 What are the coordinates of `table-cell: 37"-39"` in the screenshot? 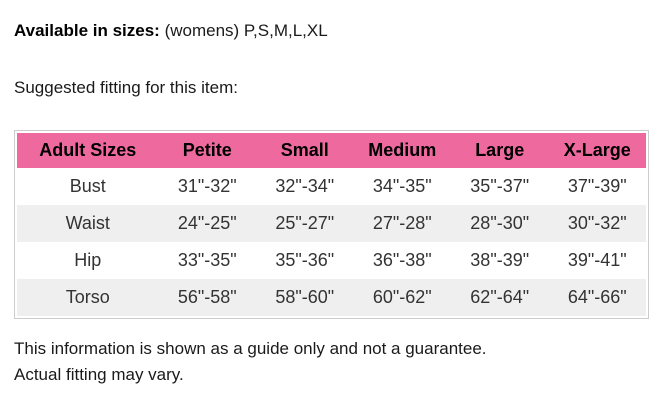 It's located at (597, 186).